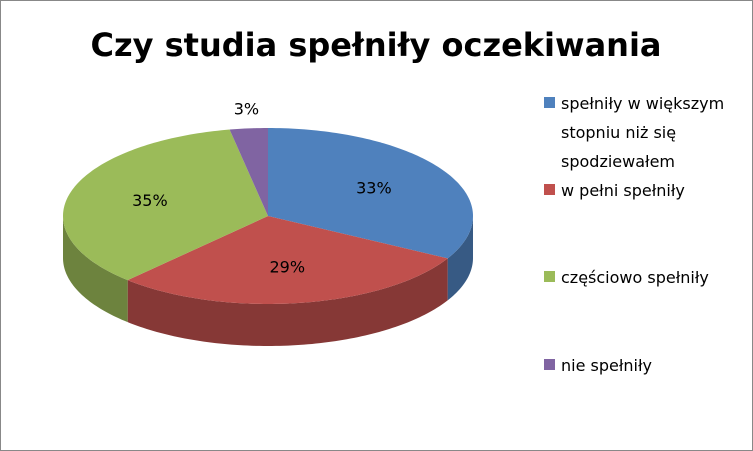  Describe the element at coordinates (150, 200) in the screenshot. I see `data-label: 35%` at that location.